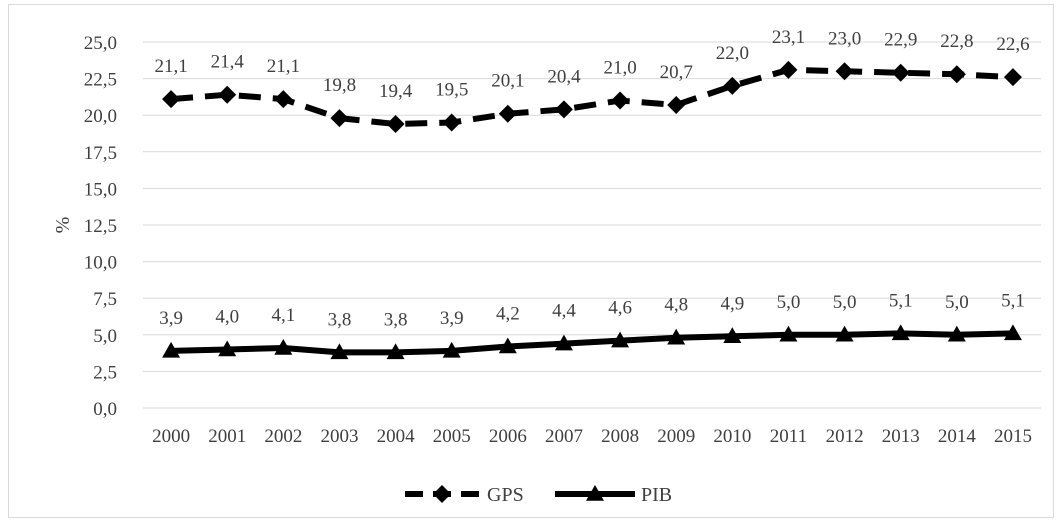 The height and width of the screenshot is (524, 1059). Describe the element at coordinates (656, 495) in the screenshot. I see `legend-label-pib: PIB` at that location.